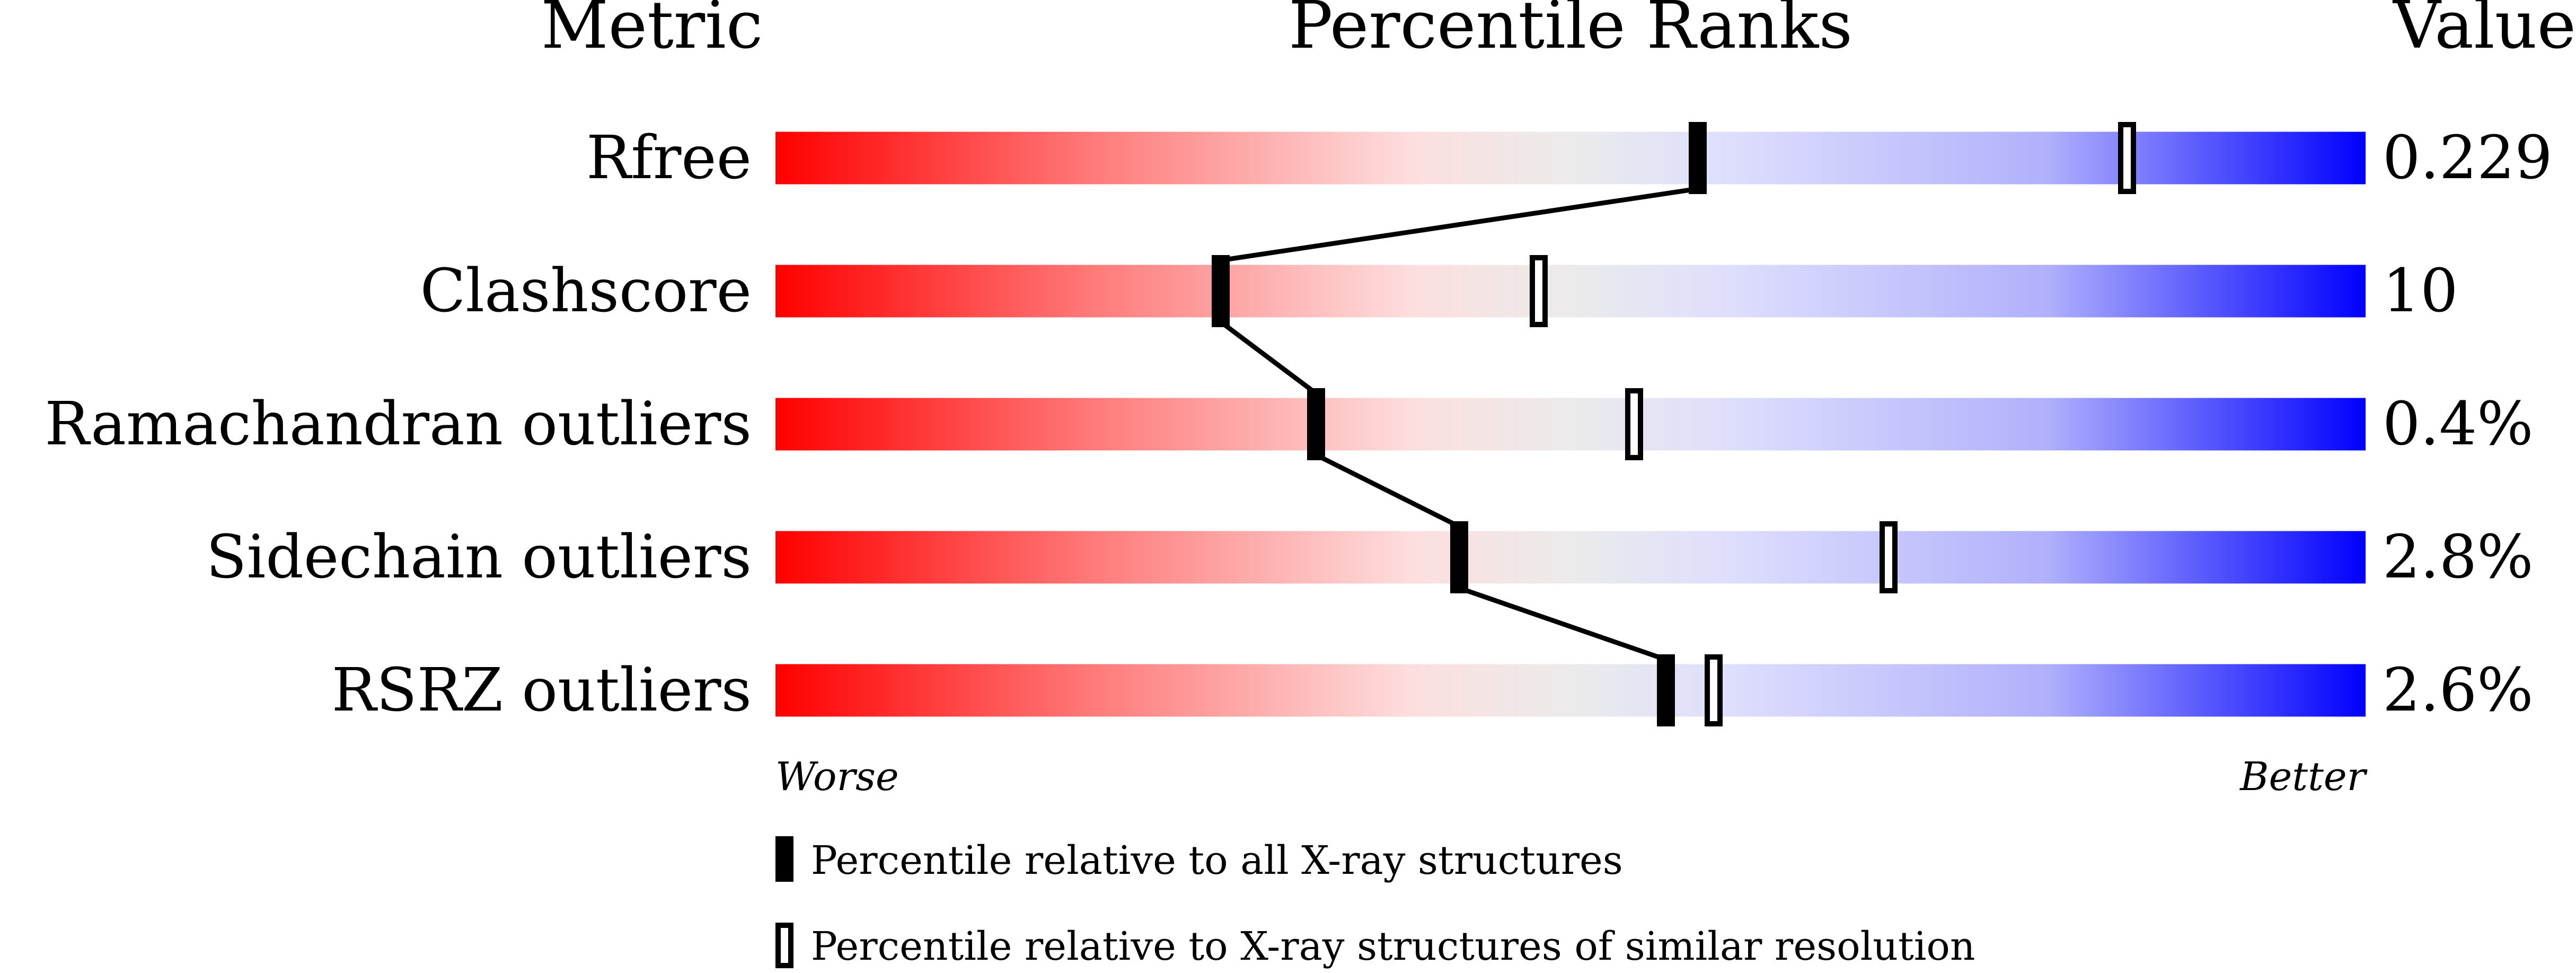  What do you see at coordinates (479, 557) in the screenshot?
I see `metric-label: Sidechain outliers` at bounding box center [479, 557].